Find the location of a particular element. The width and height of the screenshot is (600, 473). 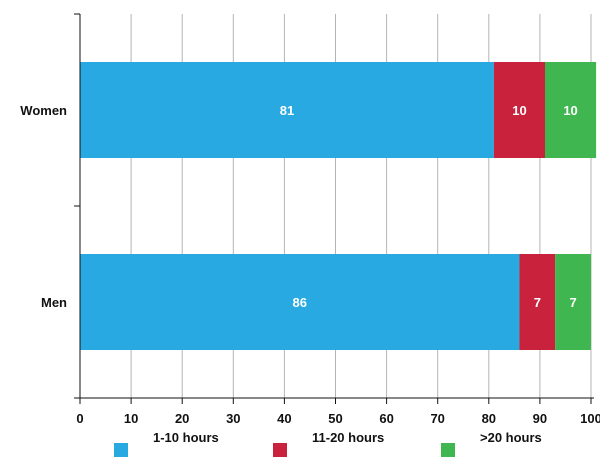

x-tick-label: 50 is located at coordinates (335, 418).